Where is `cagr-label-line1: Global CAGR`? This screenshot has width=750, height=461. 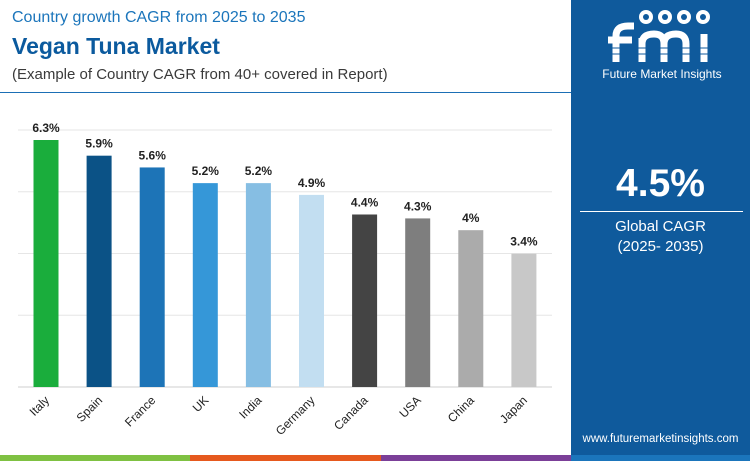 cagr-label-line1: Global CAGR is located at coordinates (660, 226).